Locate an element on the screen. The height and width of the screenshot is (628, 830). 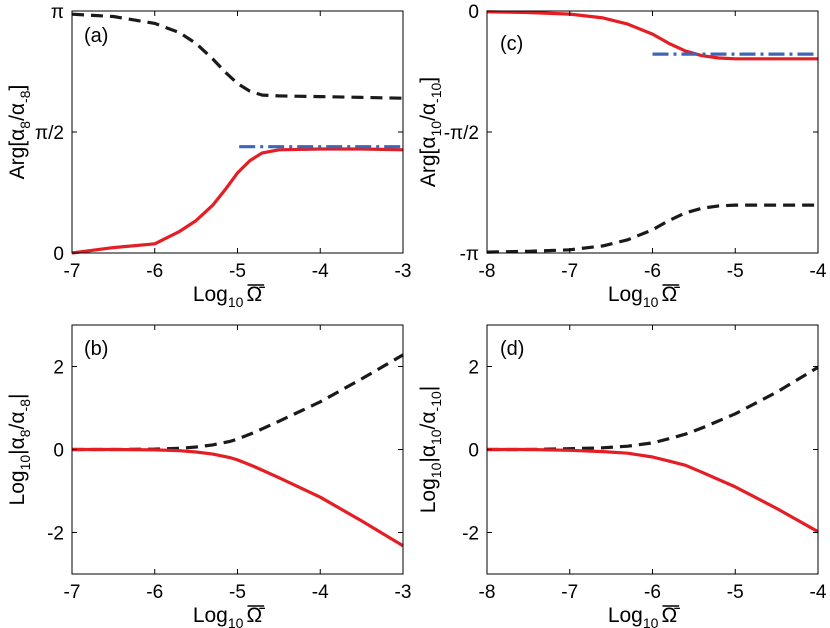
y-tick-label: -π is located at coordinates (469, 254).